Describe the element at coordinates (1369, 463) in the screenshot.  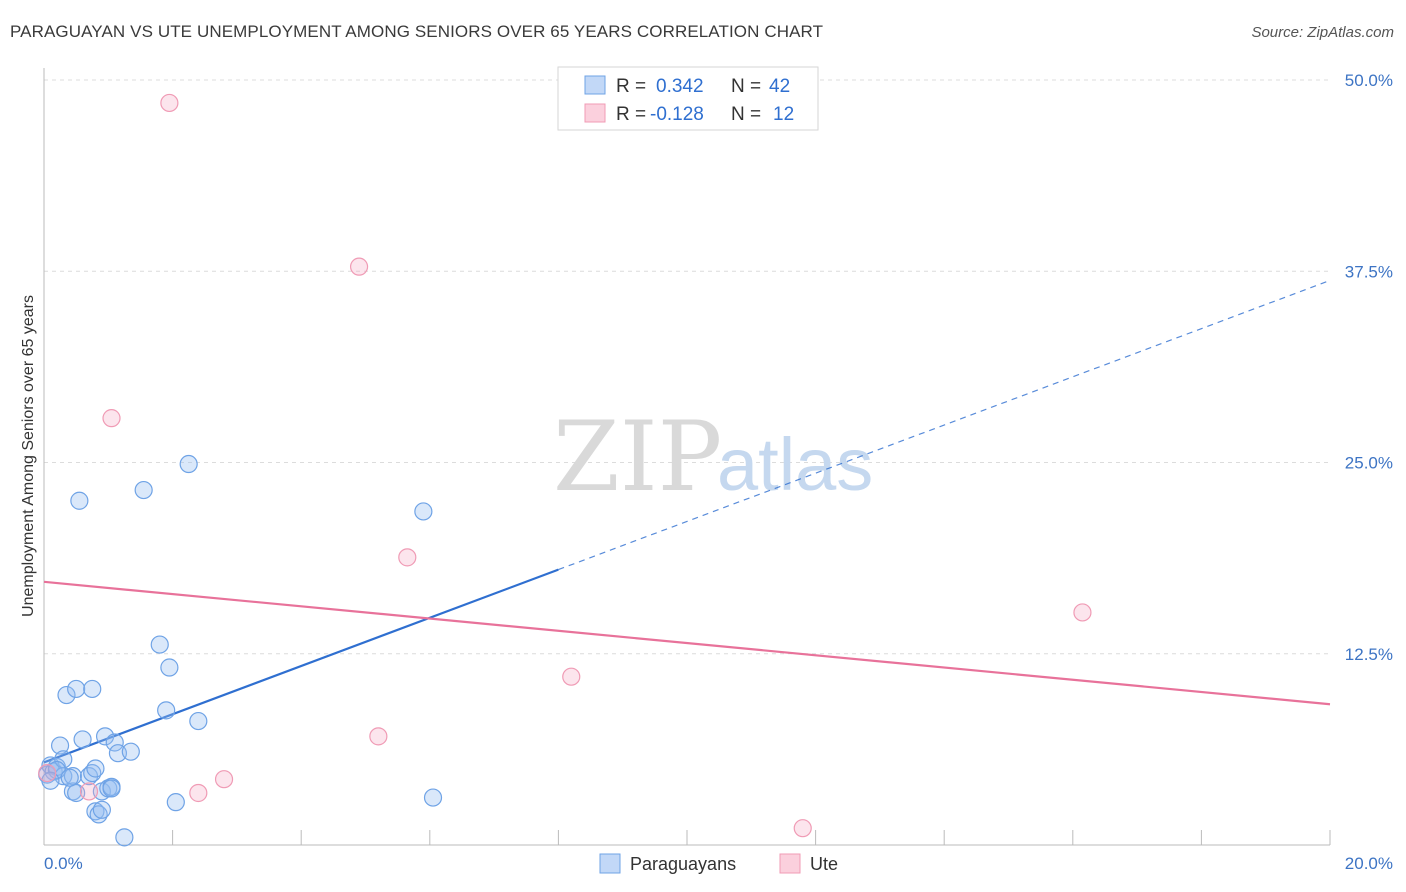
I see `y-tick-label-1: 25.0%` at that location.